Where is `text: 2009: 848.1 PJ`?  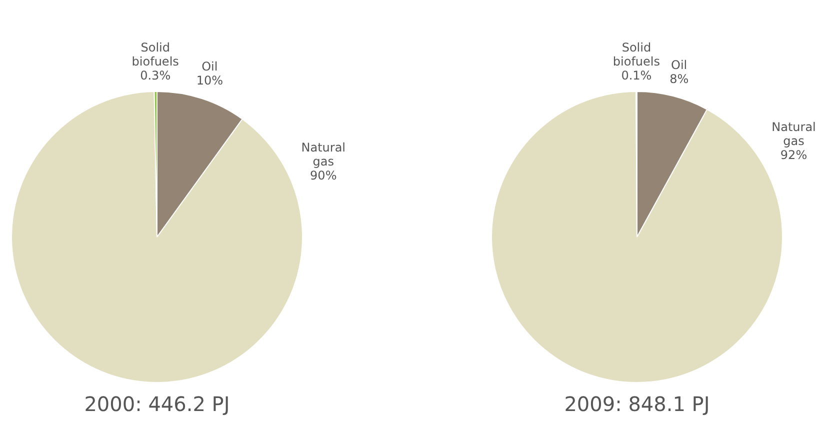
text: 2009: 848.1 PJ is located at coordinates (637, 404).